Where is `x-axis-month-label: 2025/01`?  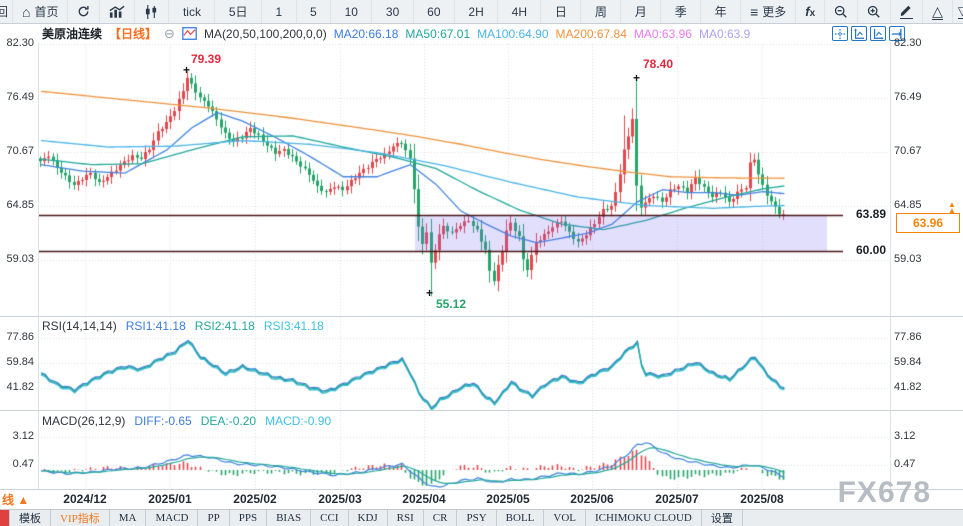
x-axis-month-label: 2025/01 is located at coordinates (170, 499).